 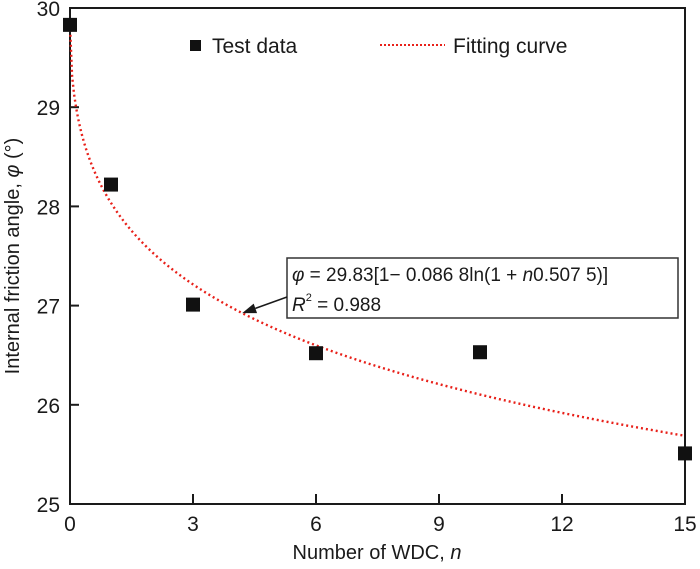 What do you see at coordinates (510, 46) in the screenshot?
I see `legend-label-fitting-curve: Fitting curve` at bounding box center [510, 46].